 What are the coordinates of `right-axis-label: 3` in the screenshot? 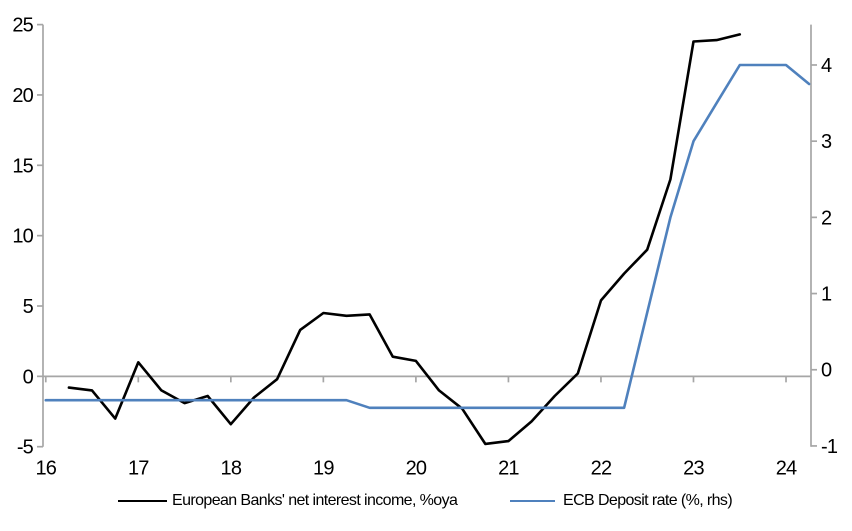 It's located at (826, 142).